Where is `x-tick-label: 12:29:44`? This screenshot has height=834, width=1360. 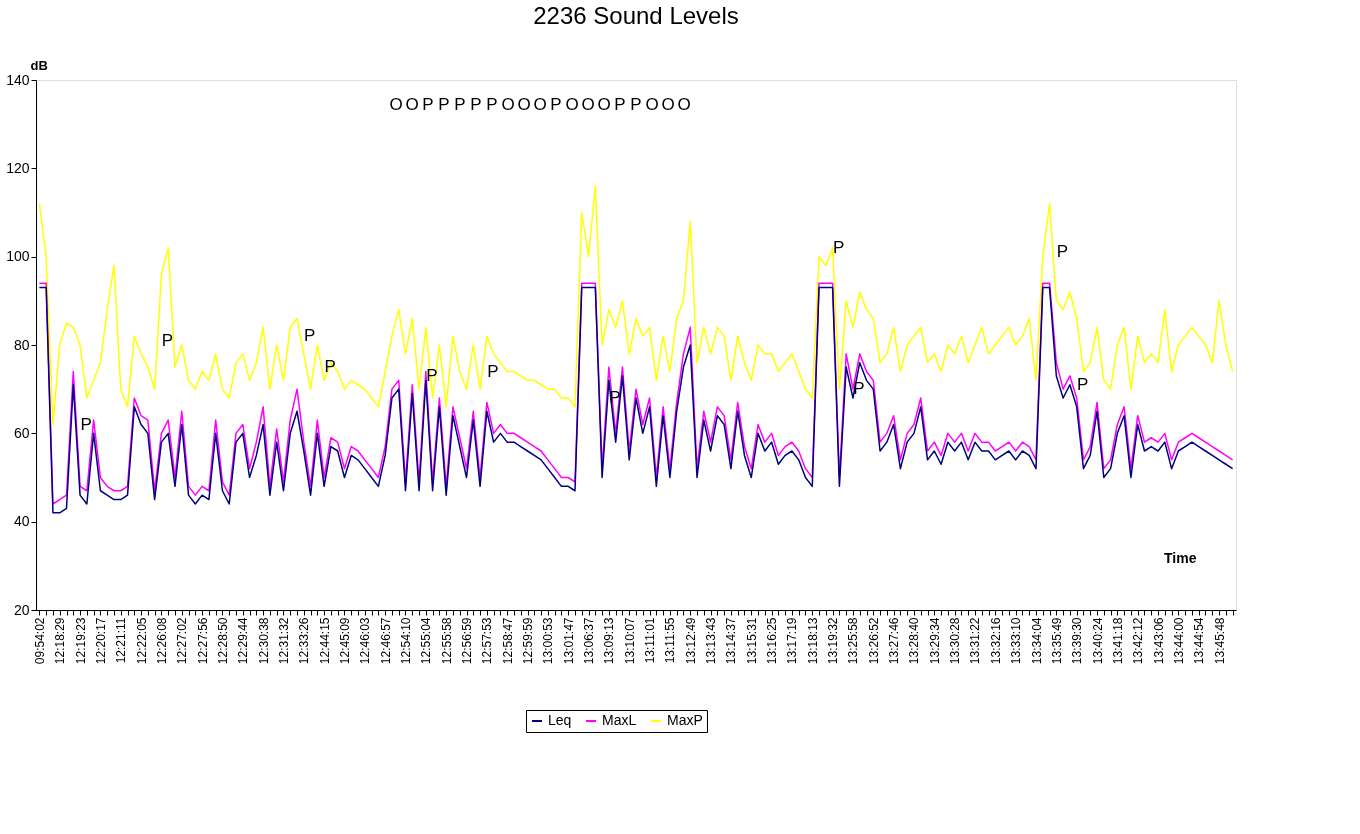
x-tick-label: 12:29:44 is located at coordinates (243, 641).